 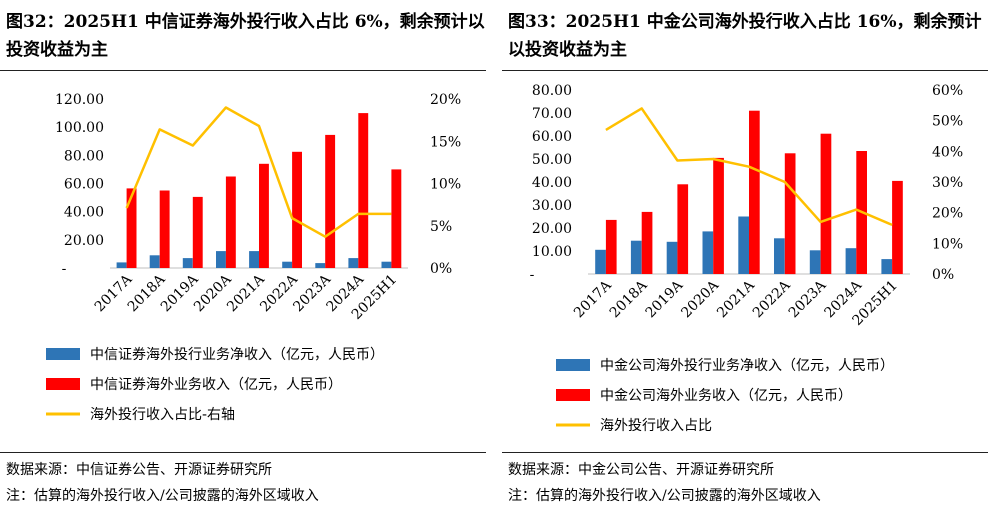 What do you see at coordinates (700, 299) in the screenshot?
I see `x-tick-label: 2020A` at bounding box center [700, 299].